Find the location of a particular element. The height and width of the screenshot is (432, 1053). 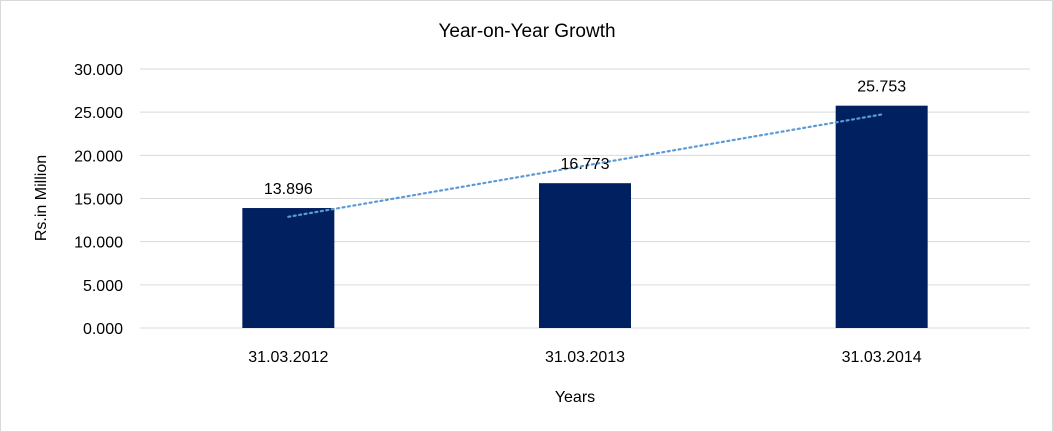

y-tick-label: 5.000 is located at coordinates (103, 286).